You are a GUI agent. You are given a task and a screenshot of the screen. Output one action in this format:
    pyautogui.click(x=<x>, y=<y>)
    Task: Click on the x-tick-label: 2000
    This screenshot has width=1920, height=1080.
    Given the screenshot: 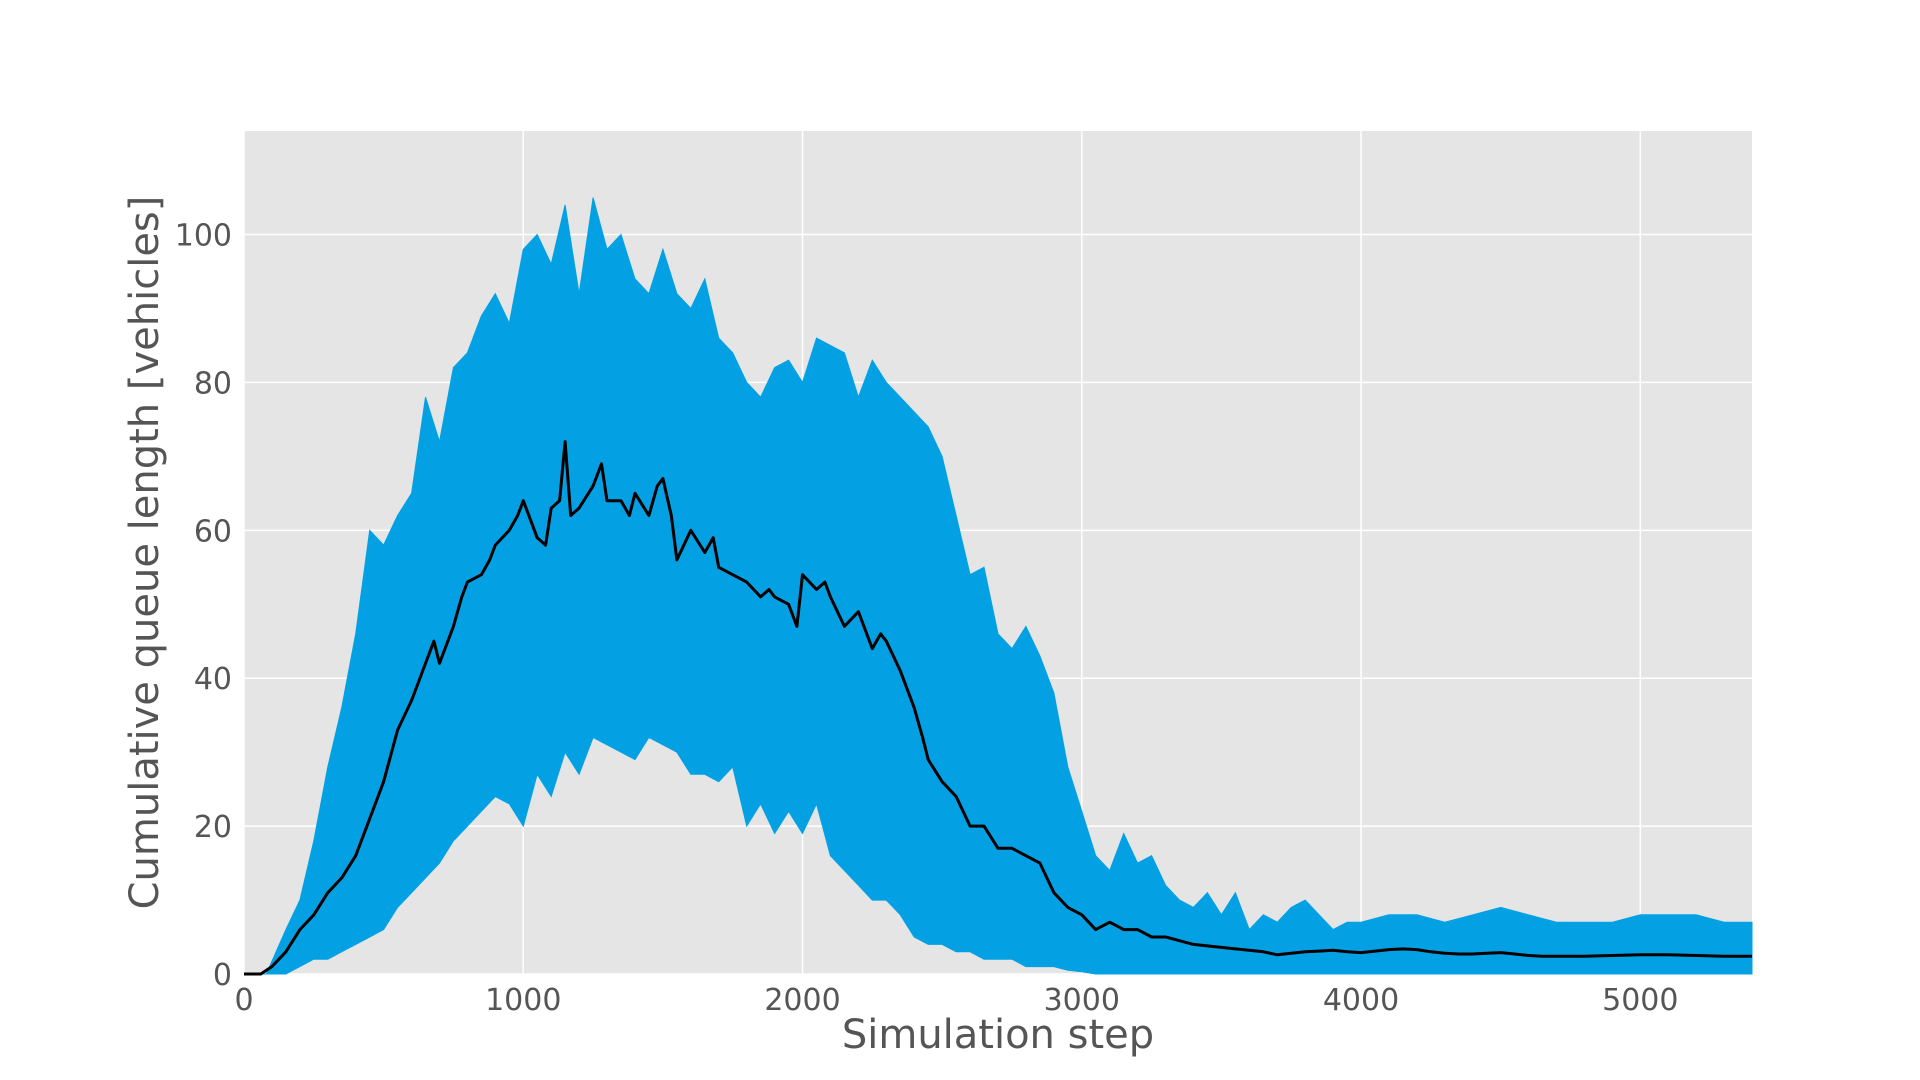 What is the action you would take?
    pyautogui.click(x=802, y=1000)
    